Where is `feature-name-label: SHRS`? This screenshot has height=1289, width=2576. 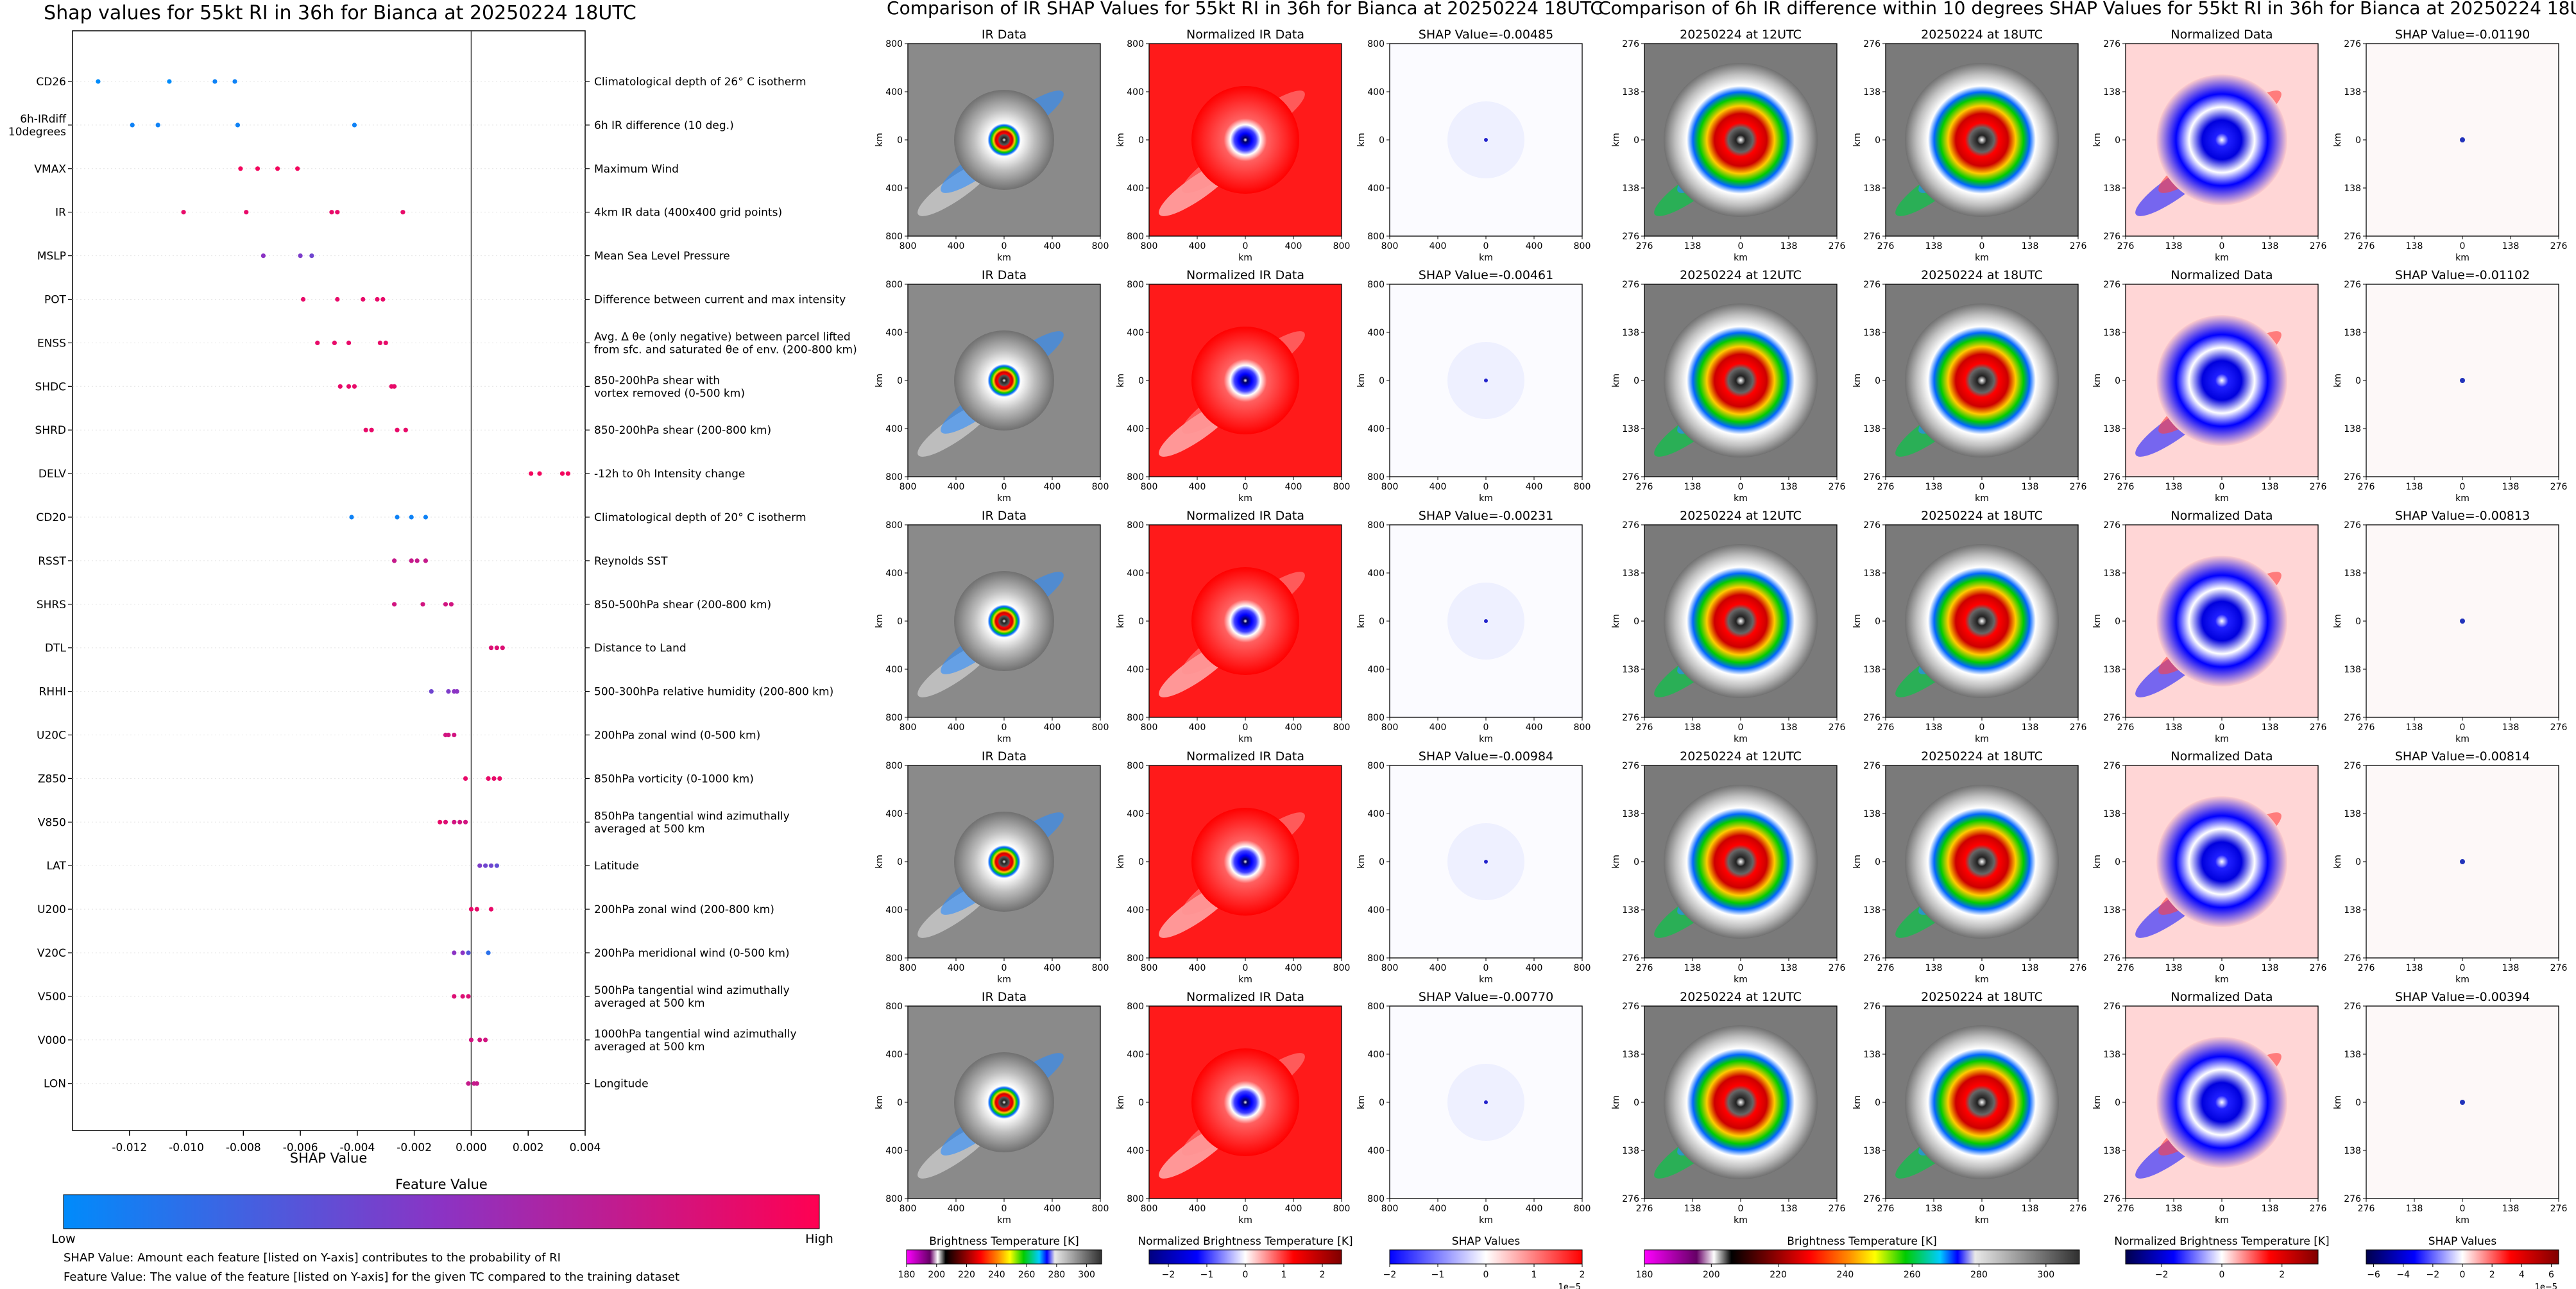 feature-name-label: SHRS is located at coordinates (51, 605).